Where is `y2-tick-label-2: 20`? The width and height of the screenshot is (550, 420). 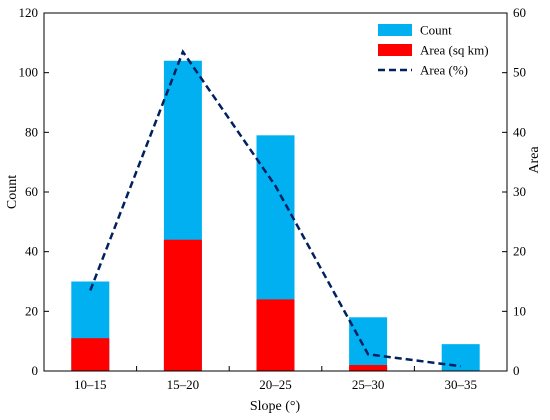
y2-tick-label-2: 20 is located at coordinates (519, 251).